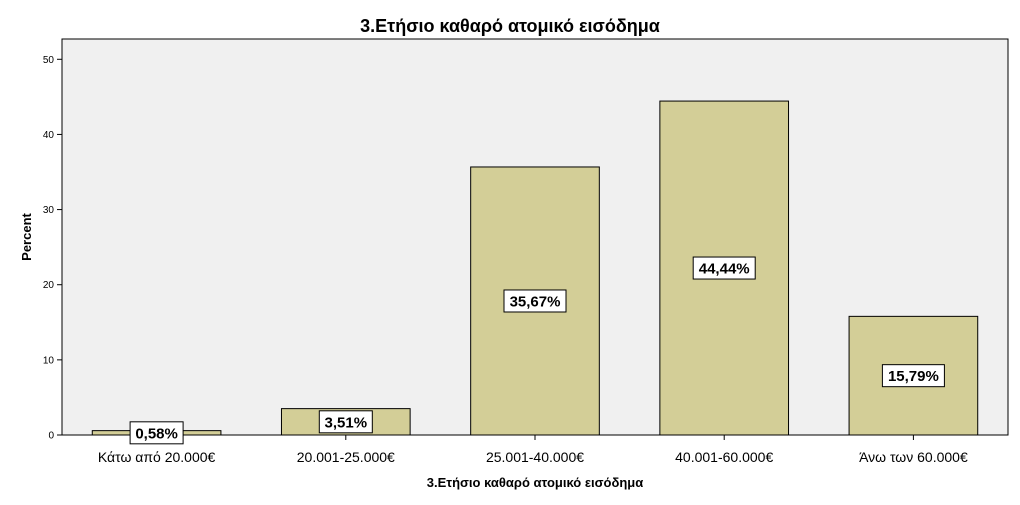 The width and height of the screenshot is (1020, 505). What do you see at coordinates (26, 236) in the screenshot?
I see `y-axis-title: Percent` at bounding box center [26, 236].